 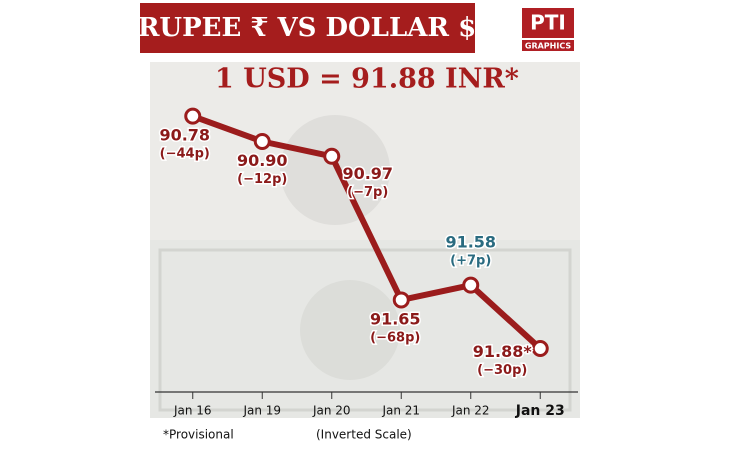 What do you see at coordinates (198, 435) in the screenshot?
I see `footnote: *Provisional` at bounding box center [198, 435].